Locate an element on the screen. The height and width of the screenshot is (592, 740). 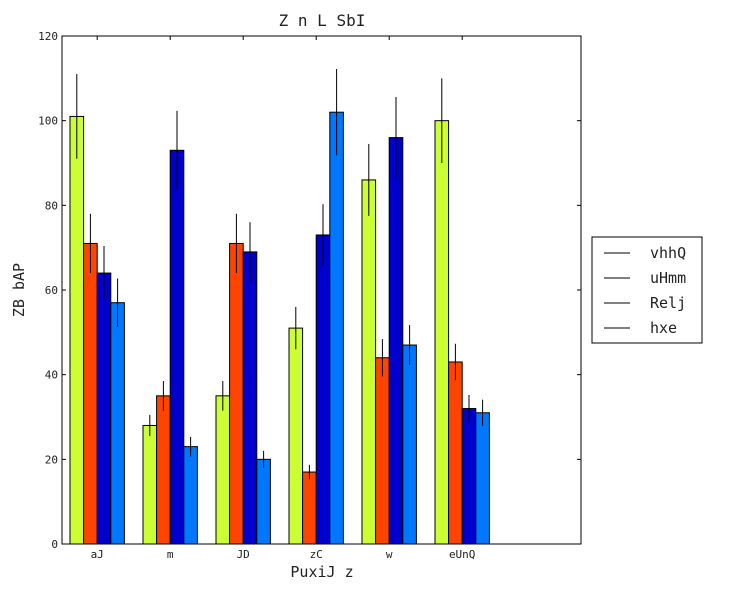
y-tick-label: 80 is located at coordinates (51, 205).